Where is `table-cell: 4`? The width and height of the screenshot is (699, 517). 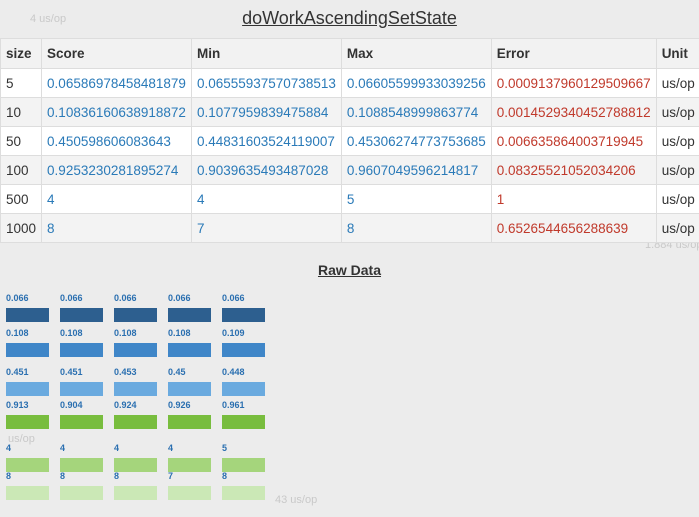 table-cell: 4 is located at coordinates (266, 199).